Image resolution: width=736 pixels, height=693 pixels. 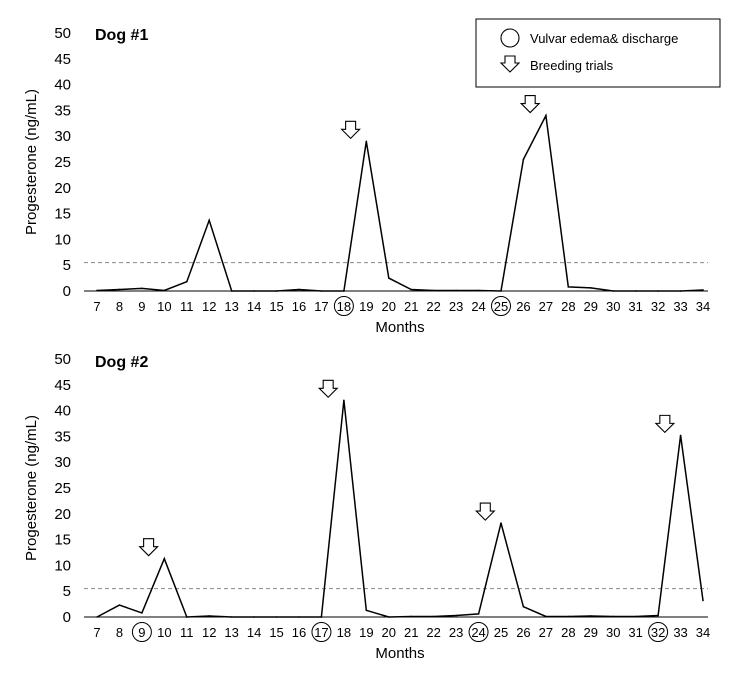 I want to click on x-tick-label: 32, so click(x=658, y=306).